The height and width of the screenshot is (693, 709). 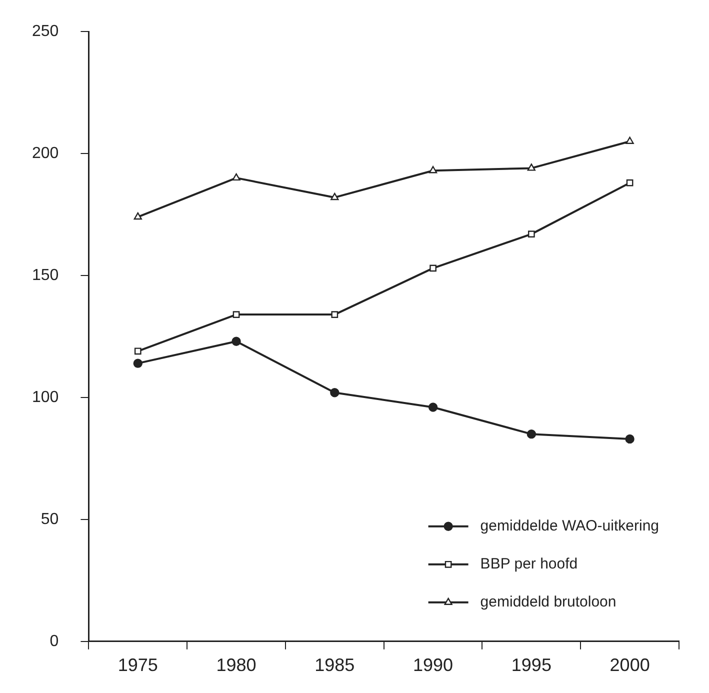 I want to click on y-tick-label: 50, so click(x=49, y=519).